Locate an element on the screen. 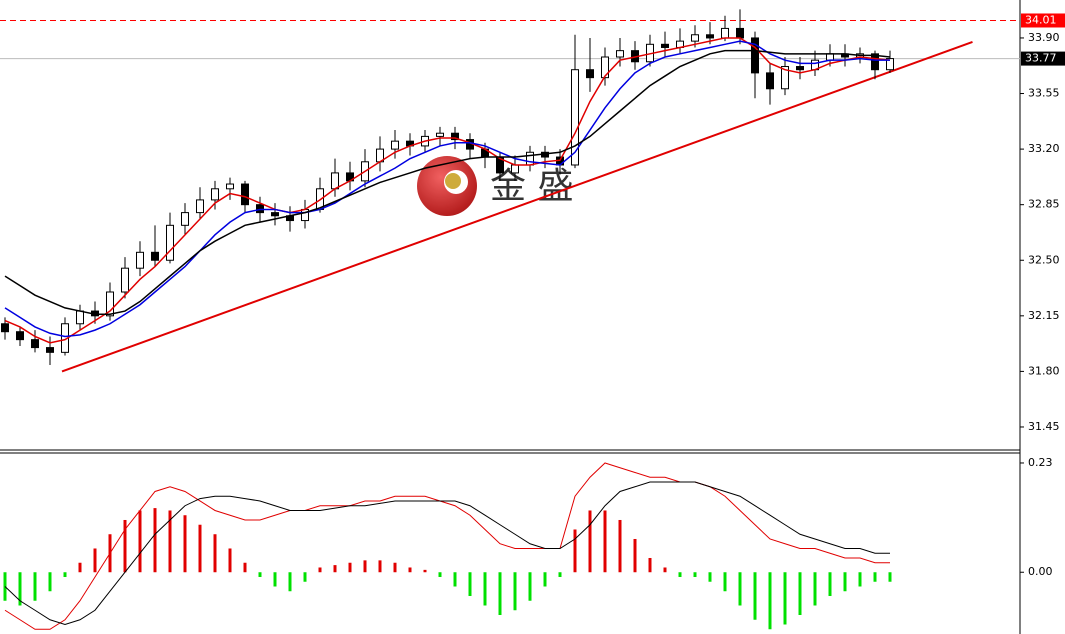 The image size is (1065, 634). price-level-box is located at coordinates (1043, 58).